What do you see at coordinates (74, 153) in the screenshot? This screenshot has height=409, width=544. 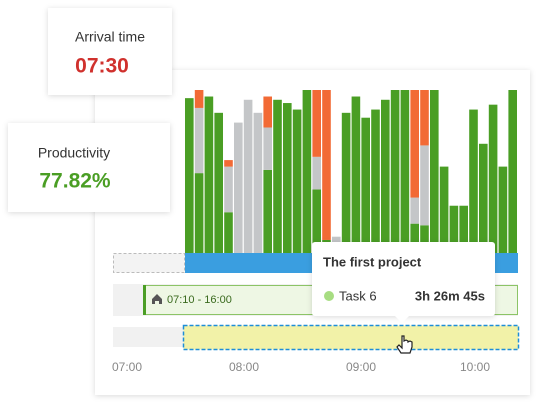 I see `productivity-label: Productivity` at bounding box center [74, 153].